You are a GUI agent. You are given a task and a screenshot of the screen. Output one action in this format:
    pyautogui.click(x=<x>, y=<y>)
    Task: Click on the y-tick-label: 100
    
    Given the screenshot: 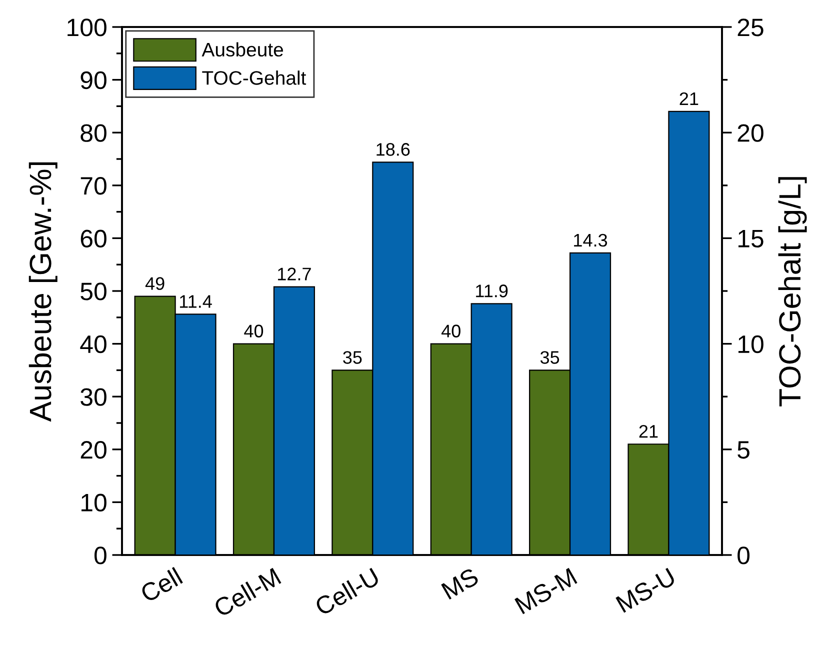 What is the action you would take?
    pyautogui.click(x=87, y=27)
    